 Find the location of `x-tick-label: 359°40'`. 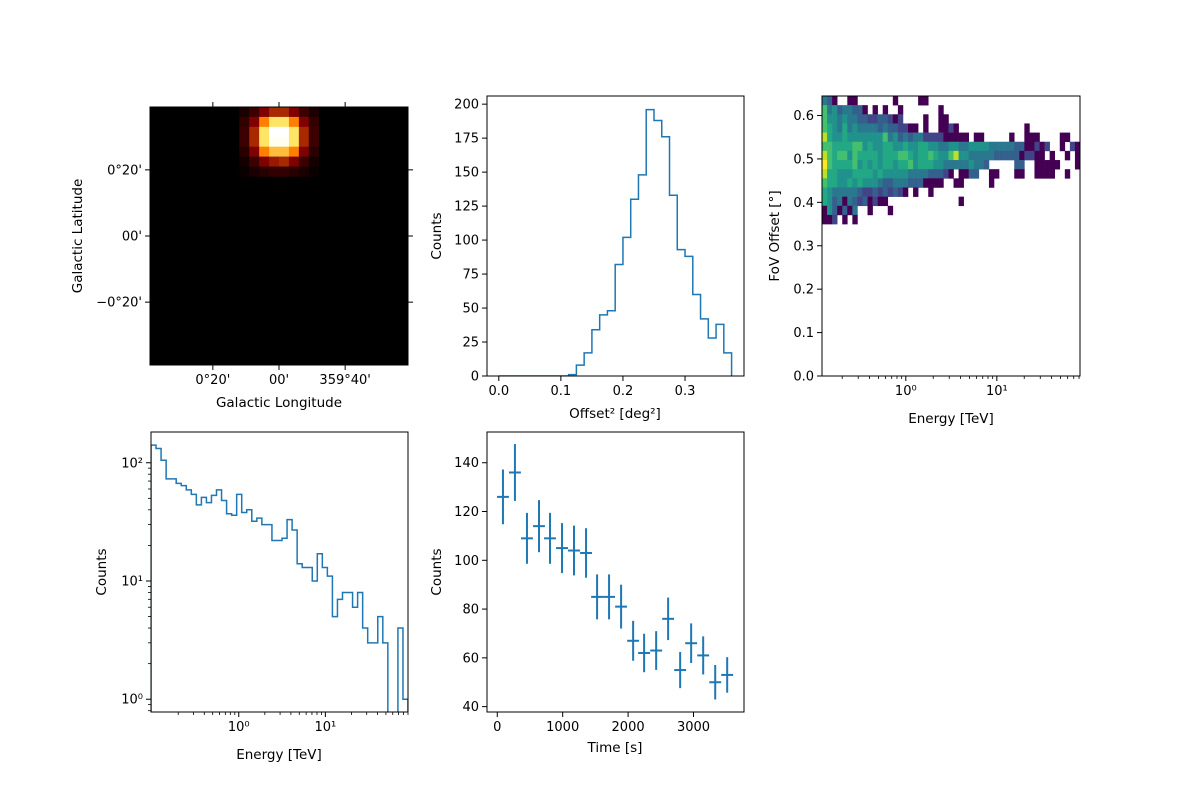

x-tick-label: 359°40' is located at coordinates (344, 380).